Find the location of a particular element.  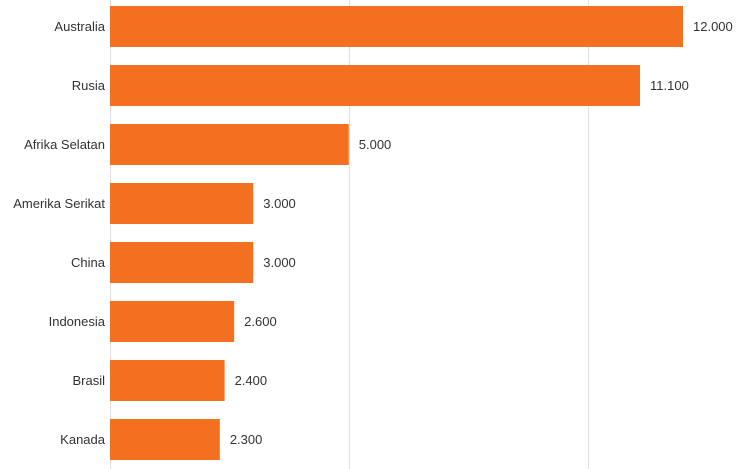

category-label-6: Brasil is located at coordinates (88, 380).